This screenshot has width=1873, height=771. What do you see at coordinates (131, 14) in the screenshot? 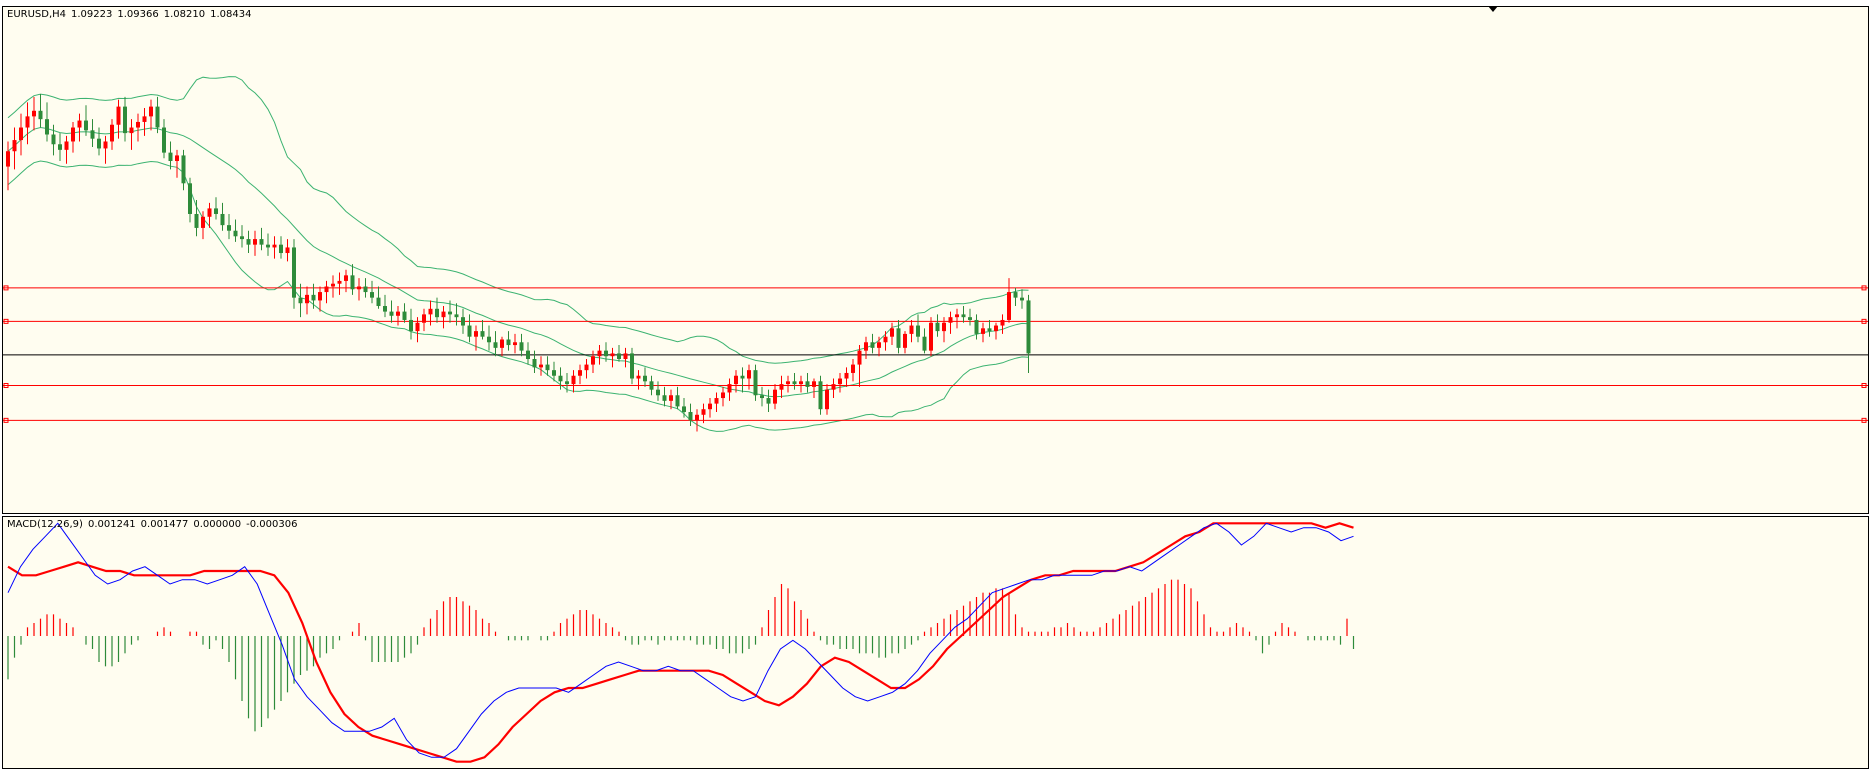
I see `price-chart-title: EURUSD,H4 1.09223 1.09366 1.08210 1.08434` at bounding box center [131, 14].